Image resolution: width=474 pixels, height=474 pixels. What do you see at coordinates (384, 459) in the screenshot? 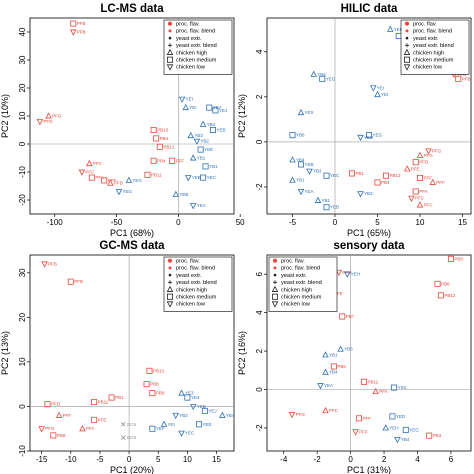
I see `x-tick-label: 2` at bounding box center [384, 459].